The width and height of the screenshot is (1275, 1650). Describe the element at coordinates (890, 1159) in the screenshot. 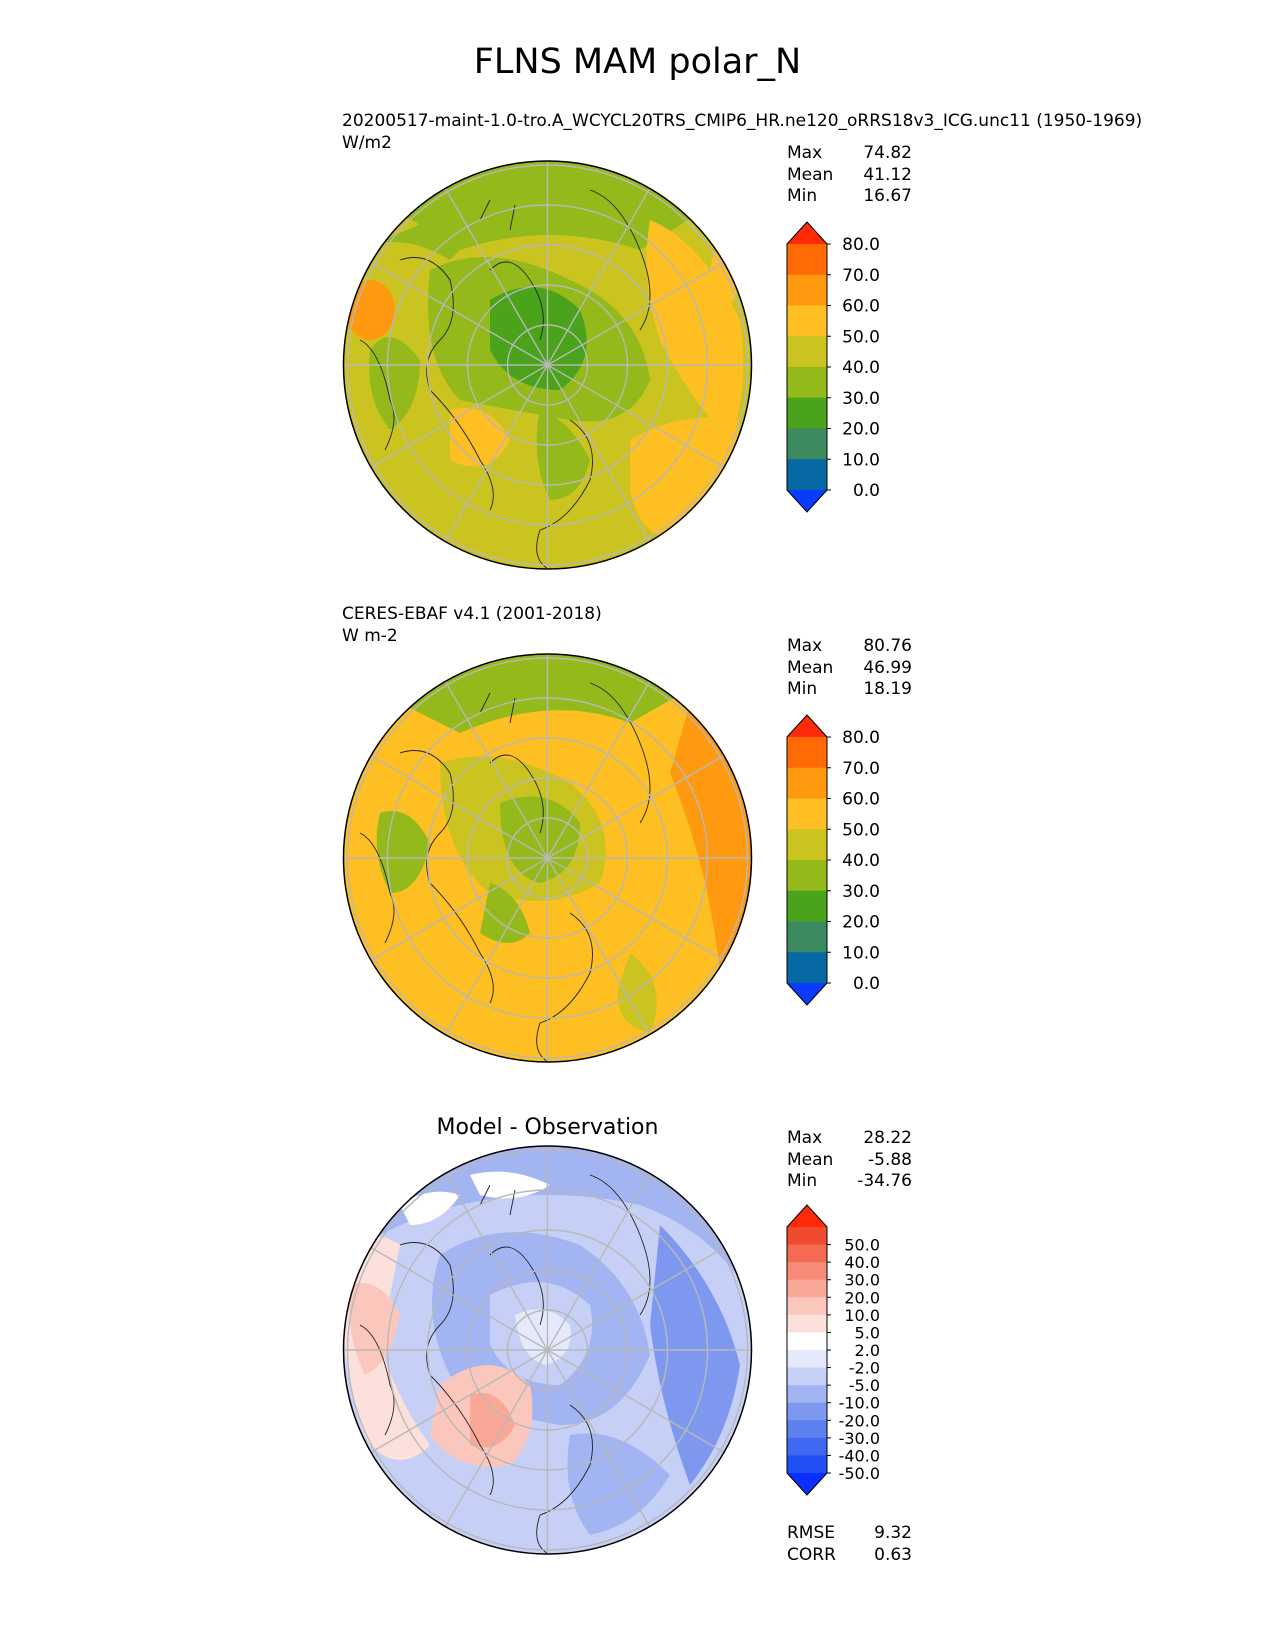

I see `mean-value: -5.88` at that location.